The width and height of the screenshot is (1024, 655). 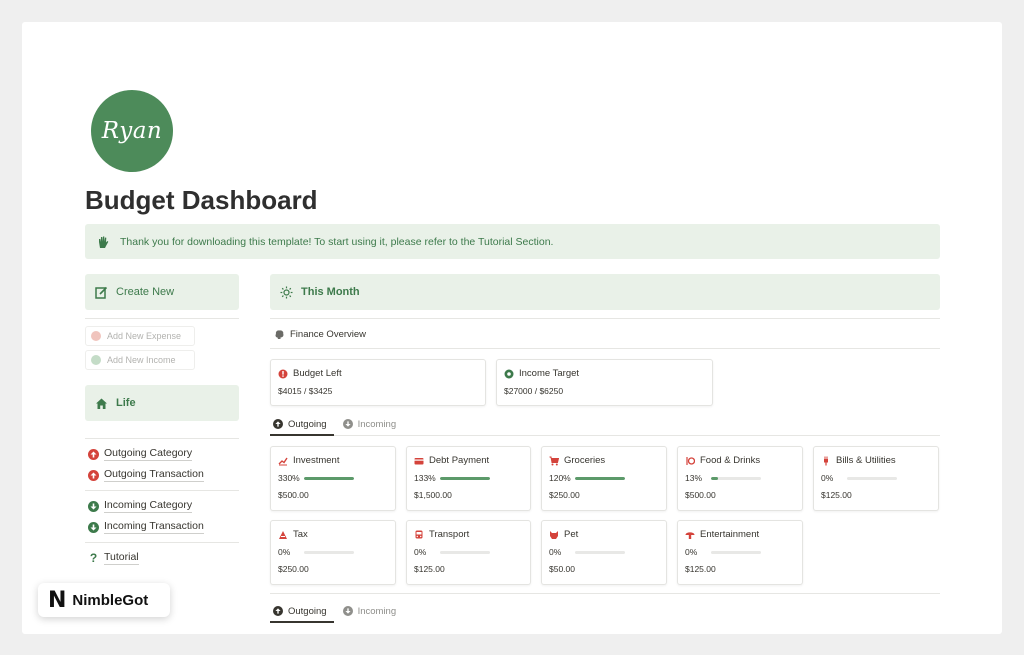 I want to click on finance-overview-label: Finance Overview, so click(x=328, y=334).